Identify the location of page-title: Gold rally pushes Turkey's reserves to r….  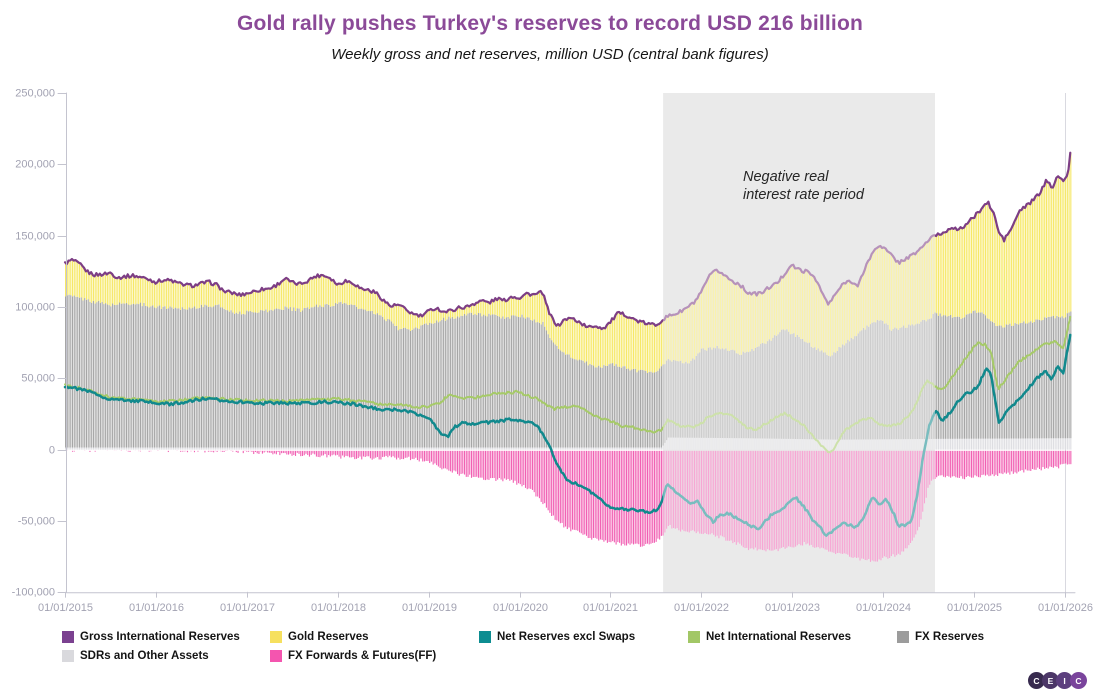
(550, 23).